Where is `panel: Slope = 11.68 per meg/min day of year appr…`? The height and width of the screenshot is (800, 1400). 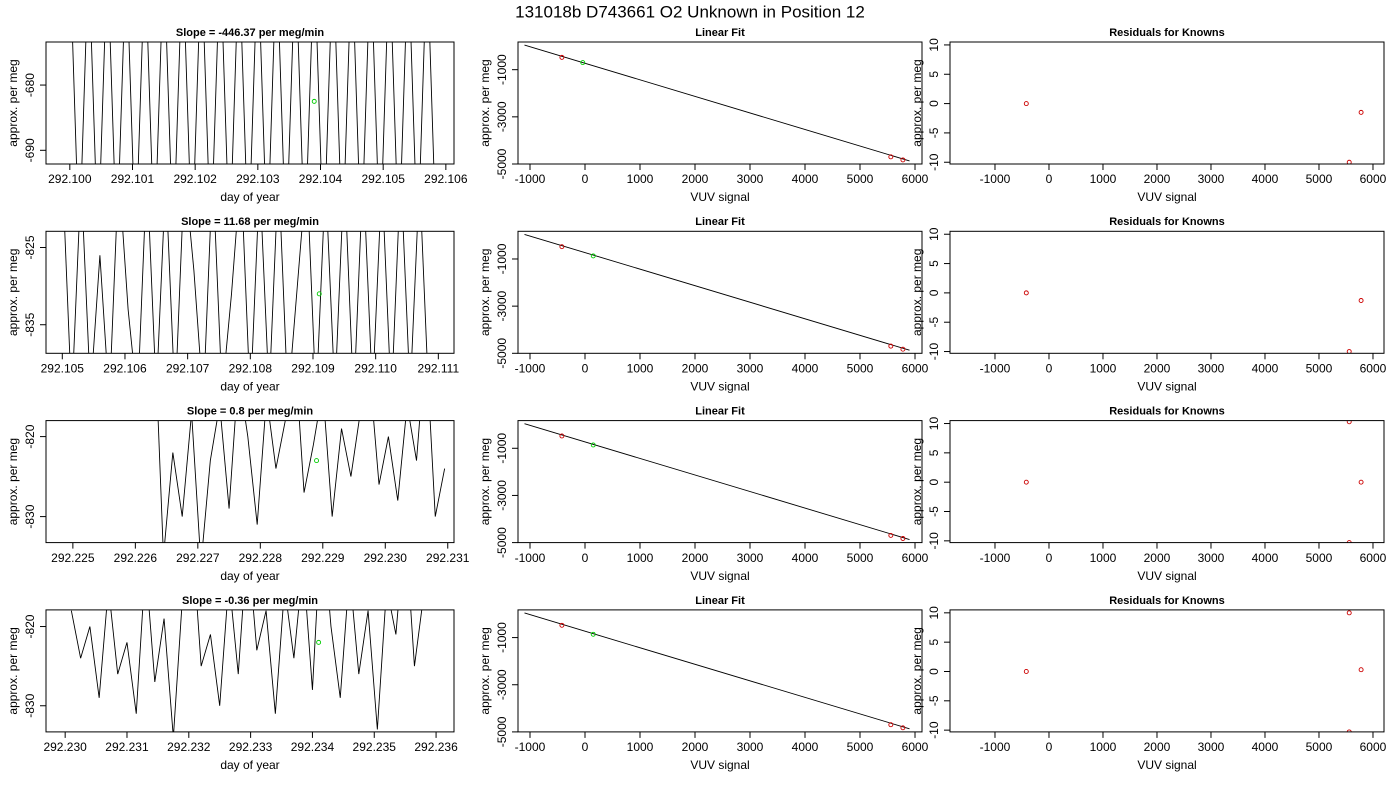 panel: Slope = 11.68 per meg/min day of year appr… is located at coordinates (232, 304).